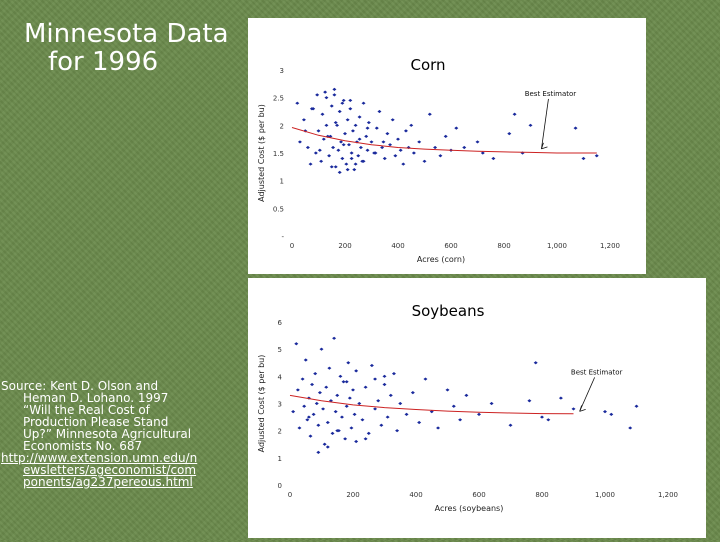 The image size is (720, 542). What do you see at coordinates (441, 259) in the screenshot?
I see `x-axis-label: Acres (corn)` at bounding box center [441, 259].